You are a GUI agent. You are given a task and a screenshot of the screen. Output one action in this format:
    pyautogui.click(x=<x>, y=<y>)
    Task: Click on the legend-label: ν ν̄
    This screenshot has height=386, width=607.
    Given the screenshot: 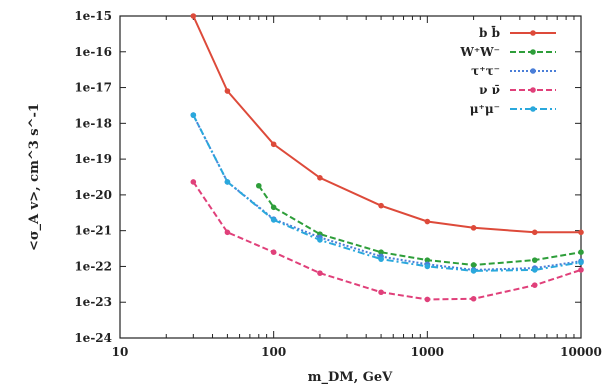 What is the action you would take?
    pyautogui.click(x=489, y=90)
    